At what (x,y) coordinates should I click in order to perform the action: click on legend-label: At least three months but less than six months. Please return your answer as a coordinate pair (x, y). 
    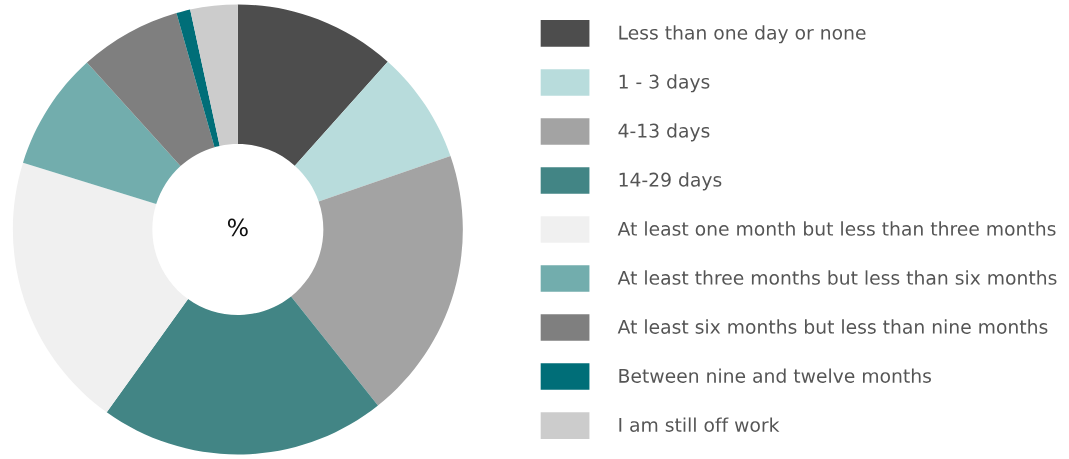
    Looking at the image, I should click on (837, 277).